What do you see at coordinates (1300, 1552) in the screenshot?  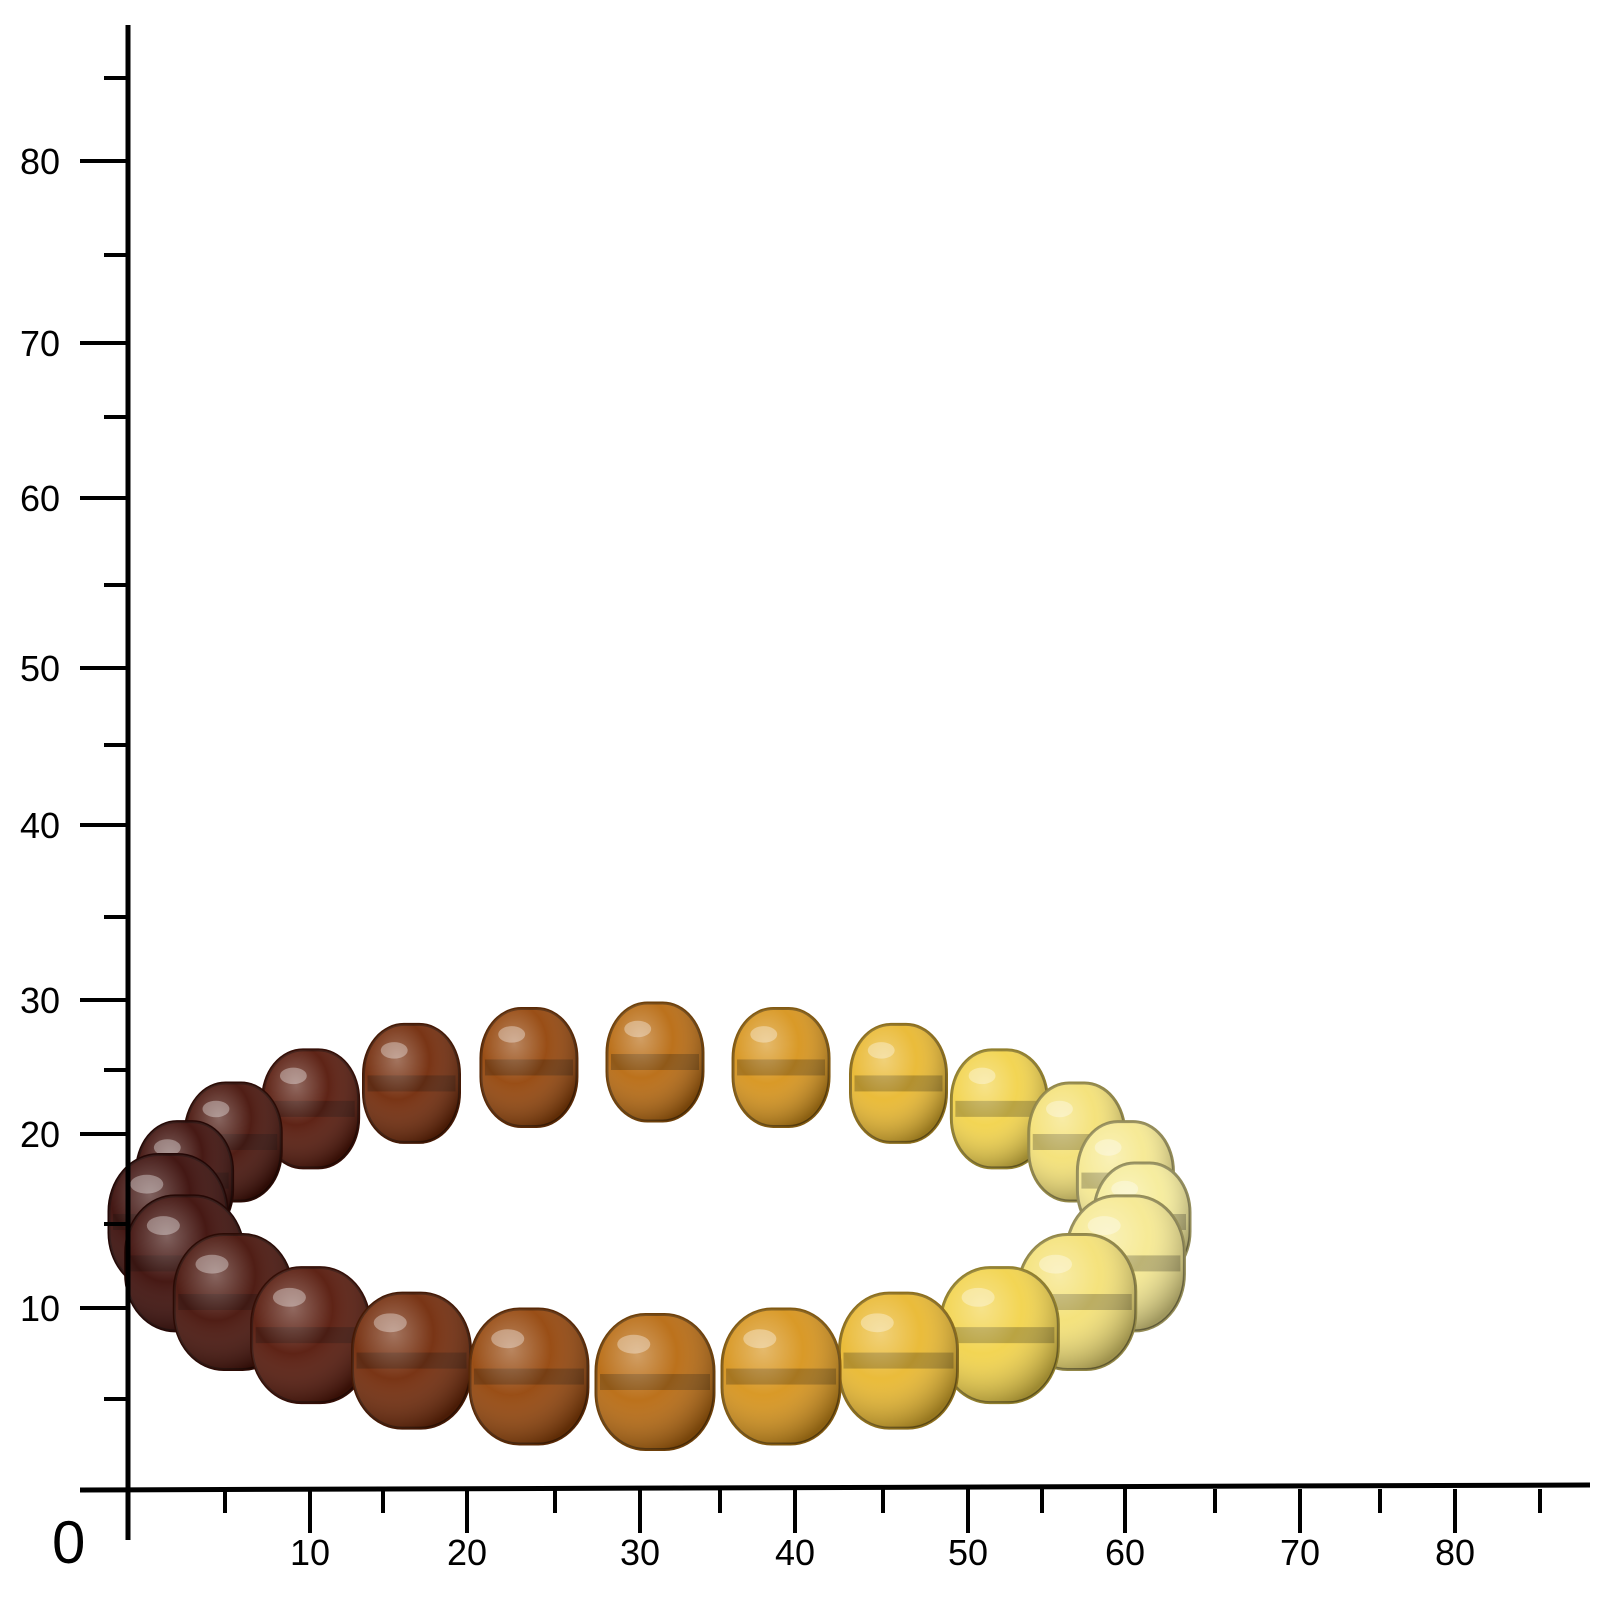 I see `x-tick-label: 70` at bounding box center [1300, 1552].